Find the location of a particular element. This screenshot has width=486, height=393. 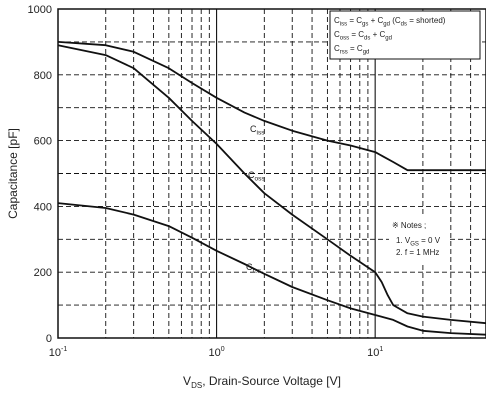

series-label-crss-part-1: rss is located at coordinates (257, 271).